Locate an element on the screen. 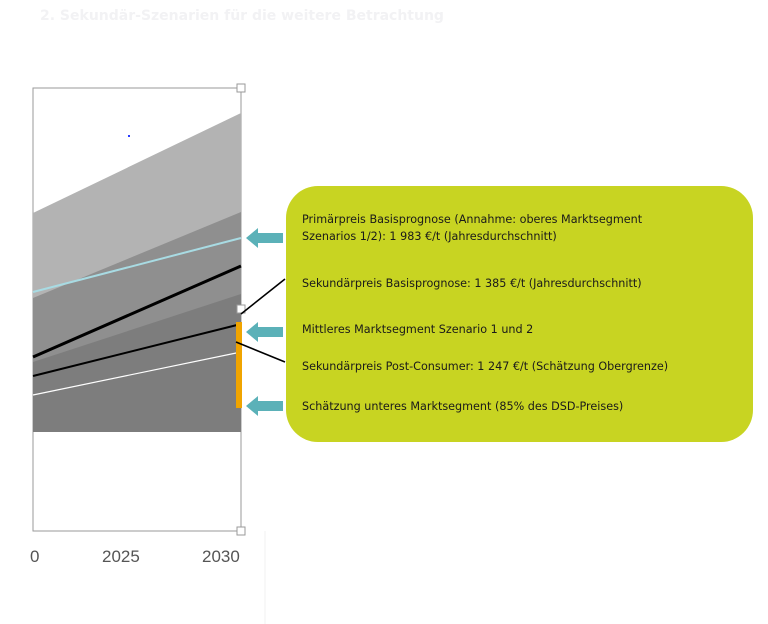 Image resolution: width=768 pixels, height=624 pixels. post-consumer-line is located at coordinates (137, 373).